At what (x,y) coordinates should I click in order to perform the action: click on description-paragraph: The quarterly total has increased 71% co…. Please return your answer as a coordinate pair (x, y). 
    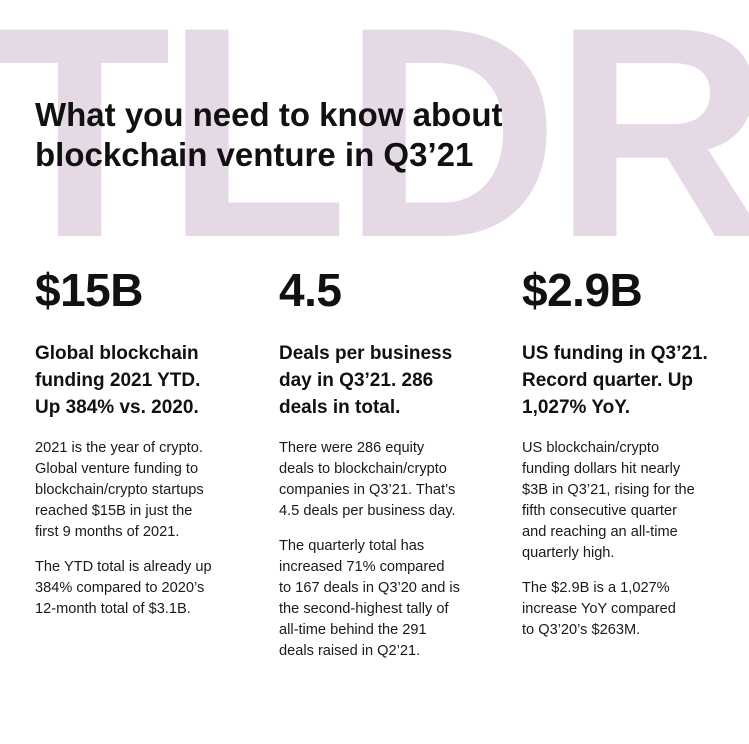
    Looking at the image, I should click on (394, 599).